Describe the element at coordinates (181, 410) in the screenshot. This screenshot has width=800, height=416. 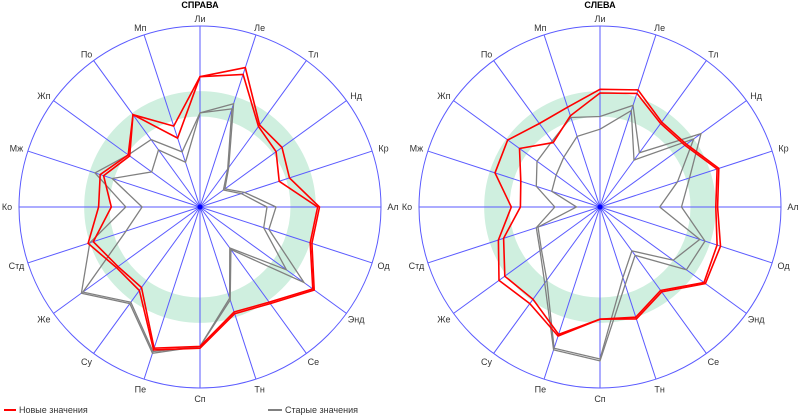
I see `legend: Новые значения Старые значения` at that location.